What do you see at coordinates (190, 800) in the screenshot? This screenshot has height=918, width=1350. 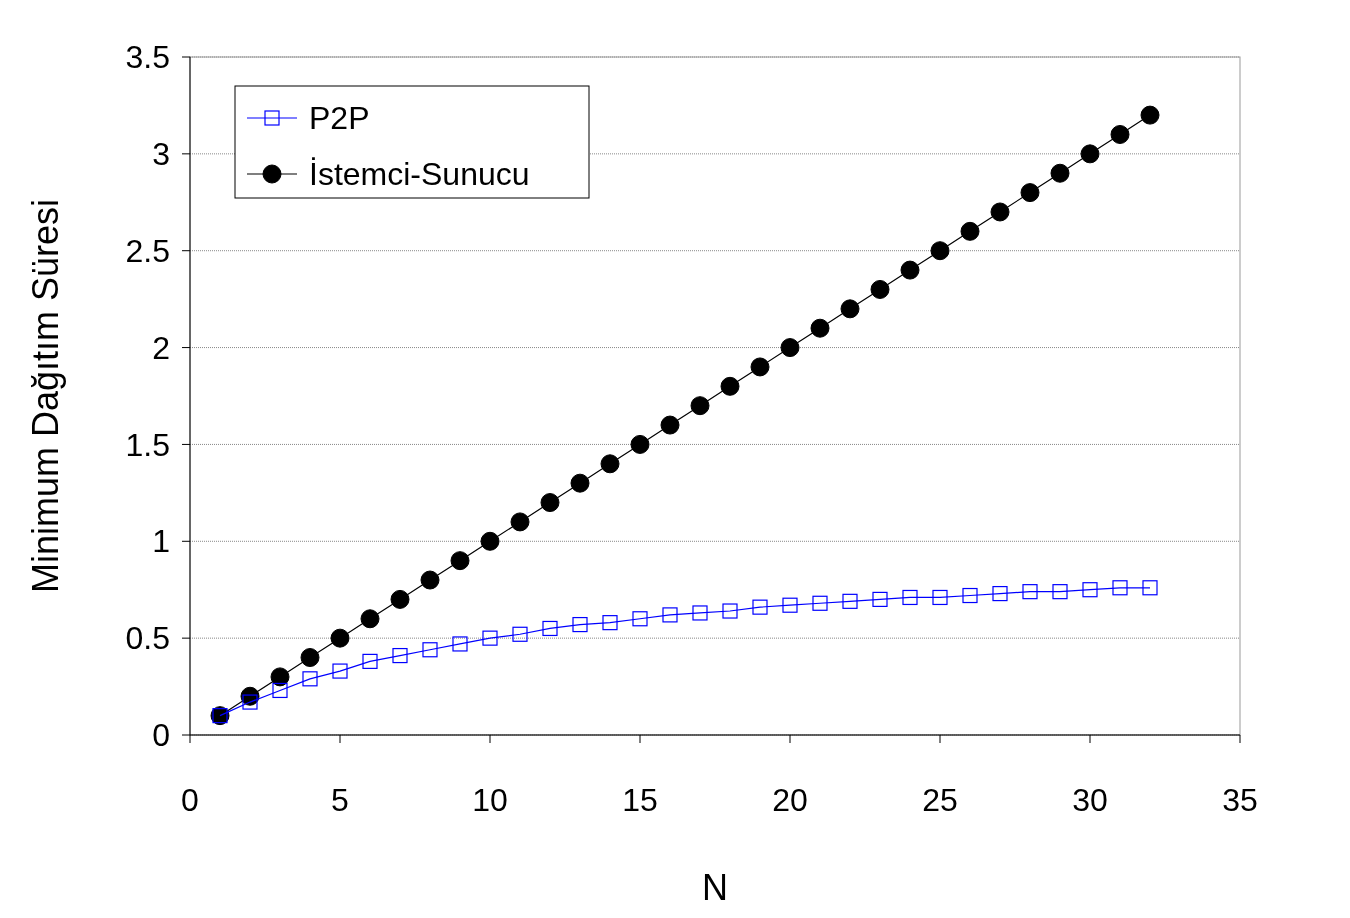 I see `x-tick-label: 0` at bounding box center [190, 800].